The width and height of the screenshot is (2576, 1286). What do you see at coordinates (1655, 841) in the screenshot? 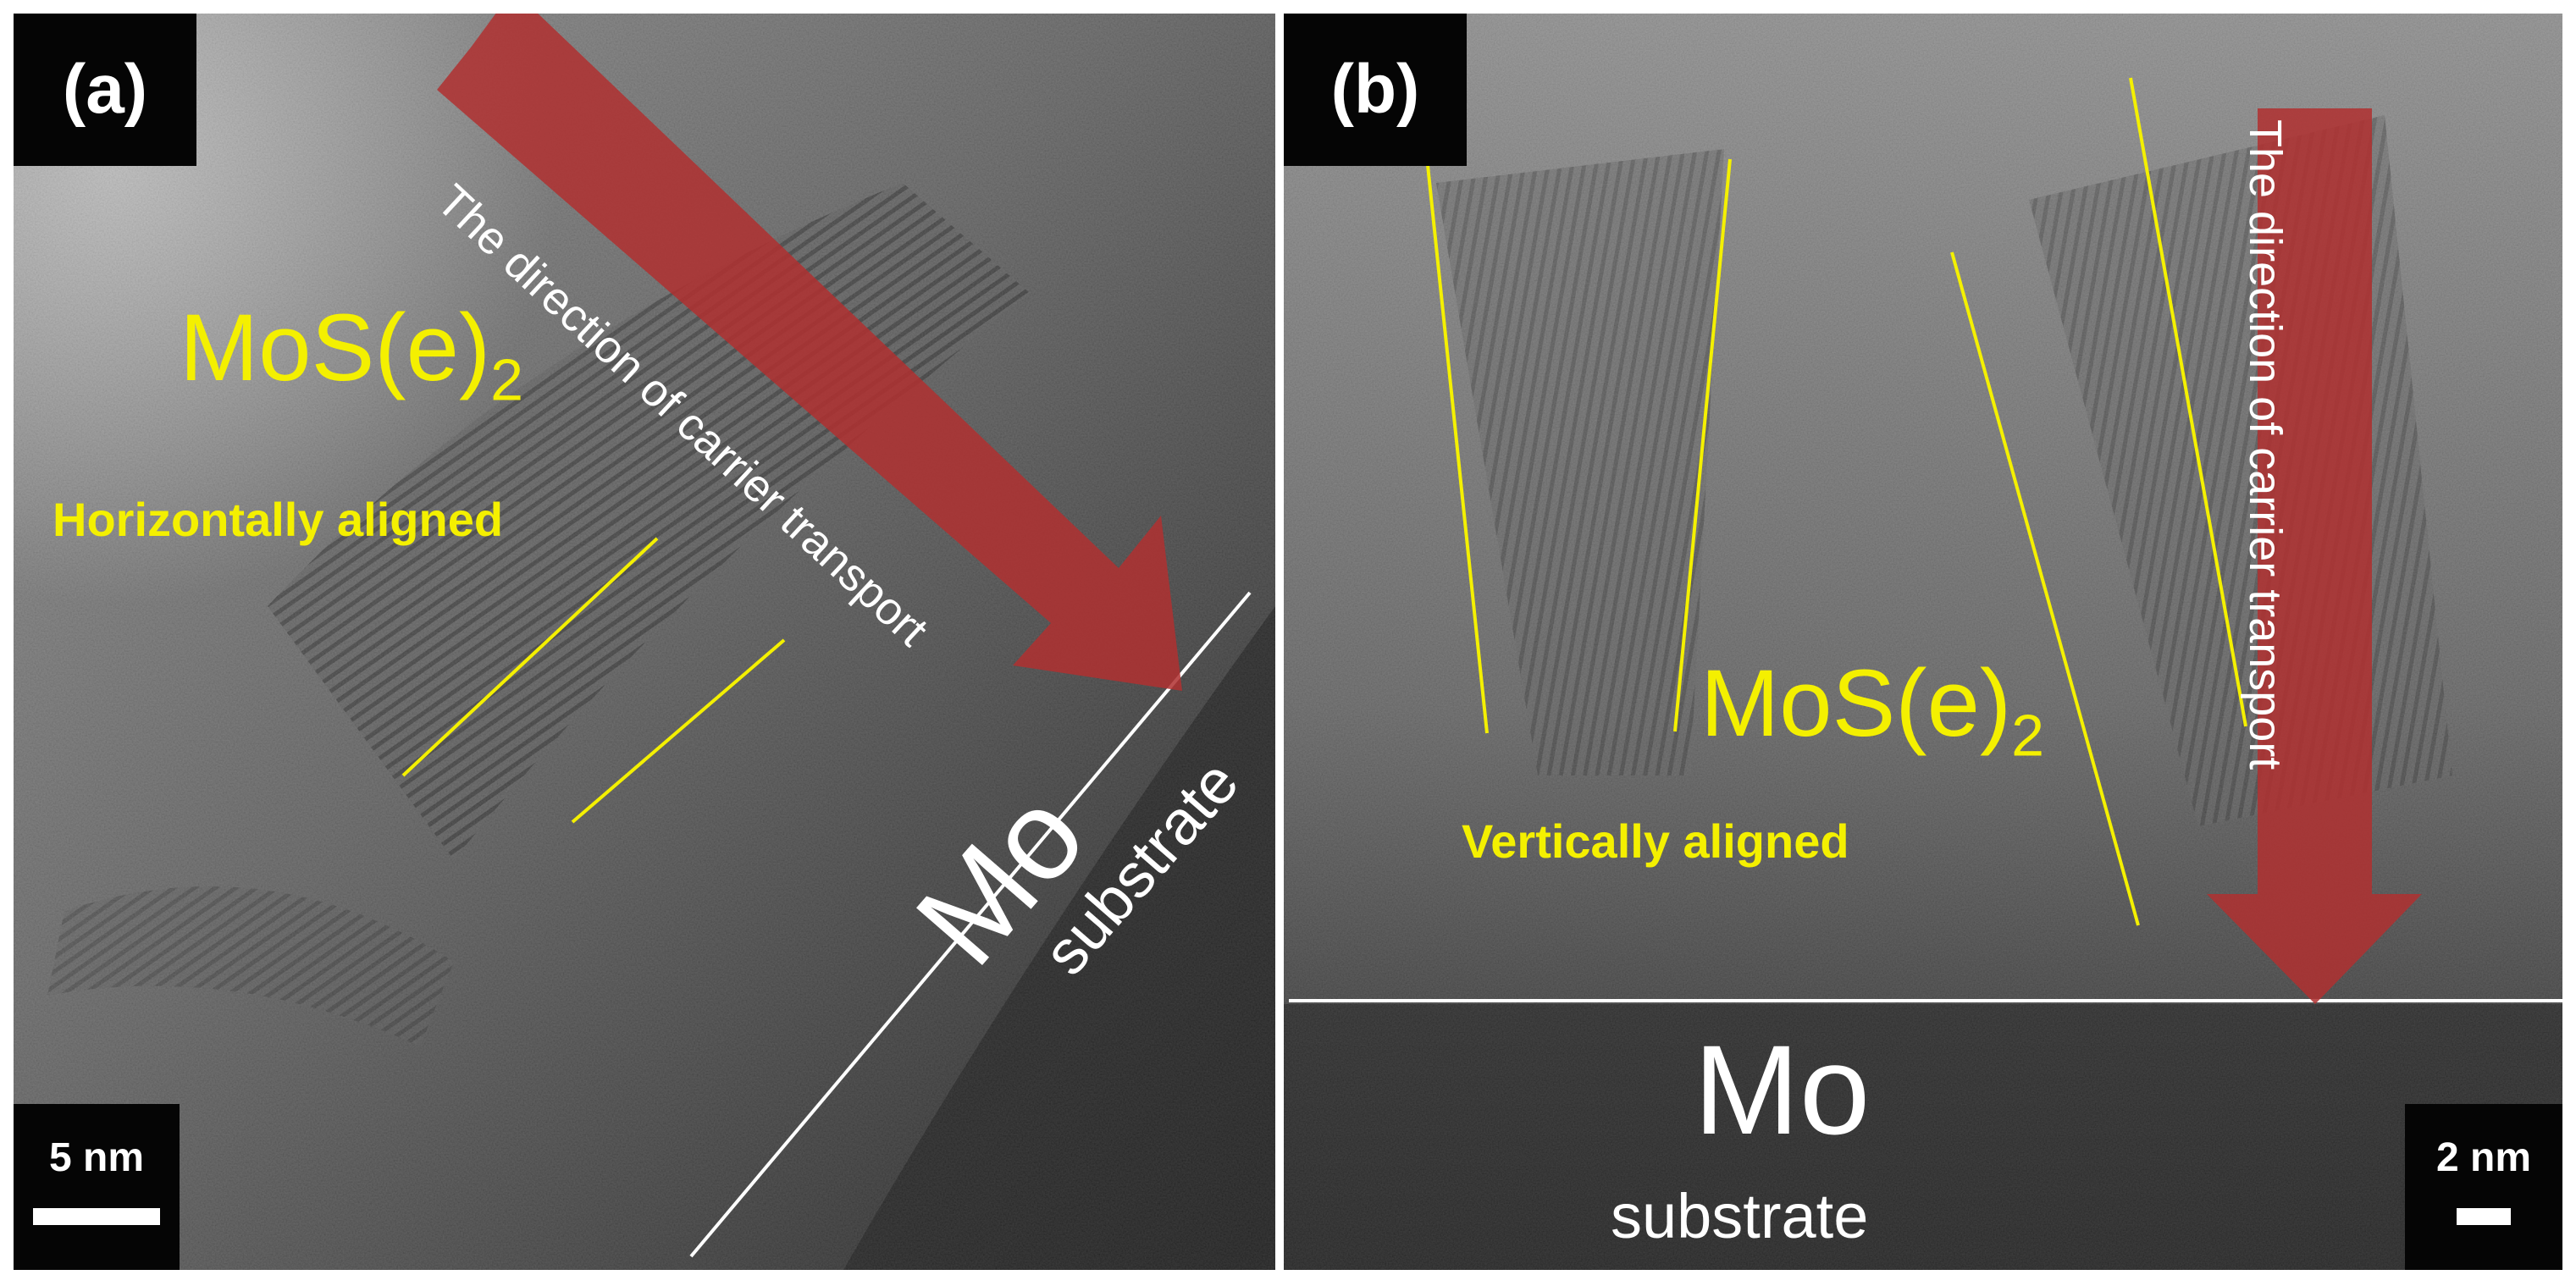
I see `alignment-label-b: Vertically aligned` at bounding box center [1655, 841].